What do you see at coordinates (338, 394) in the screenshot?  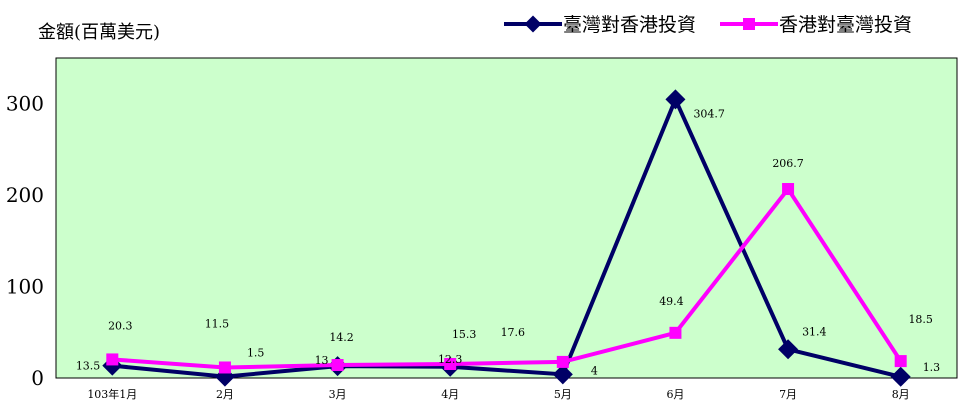 I see `x-tick-label-2: 3月` at bounding box center [338, 394].